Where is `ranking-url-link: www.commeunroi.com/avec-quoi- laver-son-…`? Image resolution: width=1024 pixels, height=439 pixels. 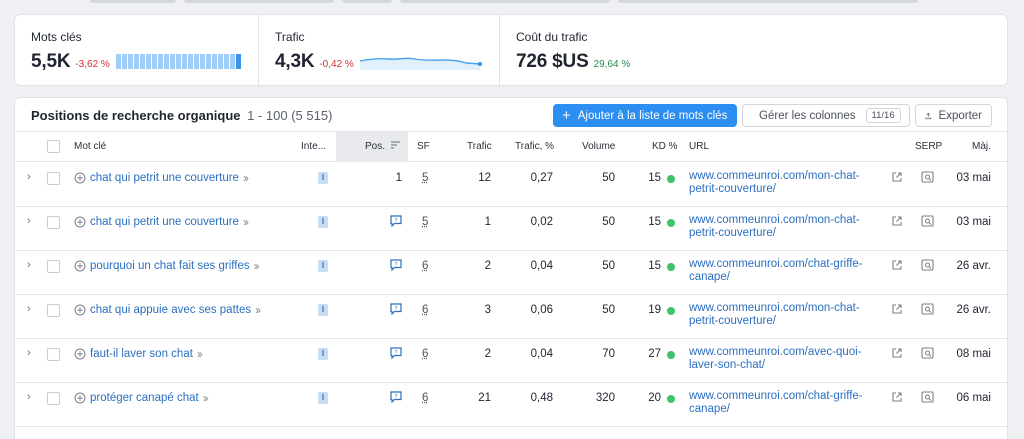
ranking-url-link: www.commeunroi.com/avec-quoi- laver-son-… is located at coordinates (775, 359).